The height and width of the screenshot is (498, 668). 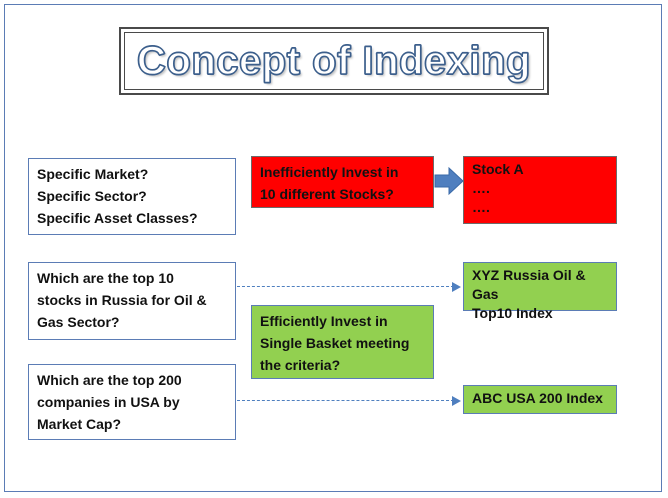 I want to click on box-line: Market Cap?, so click(x=79, y=424).